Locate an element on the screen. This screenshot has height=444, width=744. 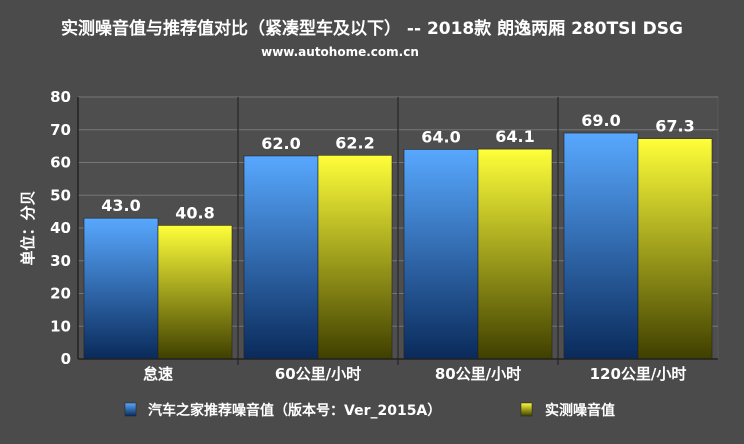
y-tick-label-2: 20 is located at coordinates (60, 294).